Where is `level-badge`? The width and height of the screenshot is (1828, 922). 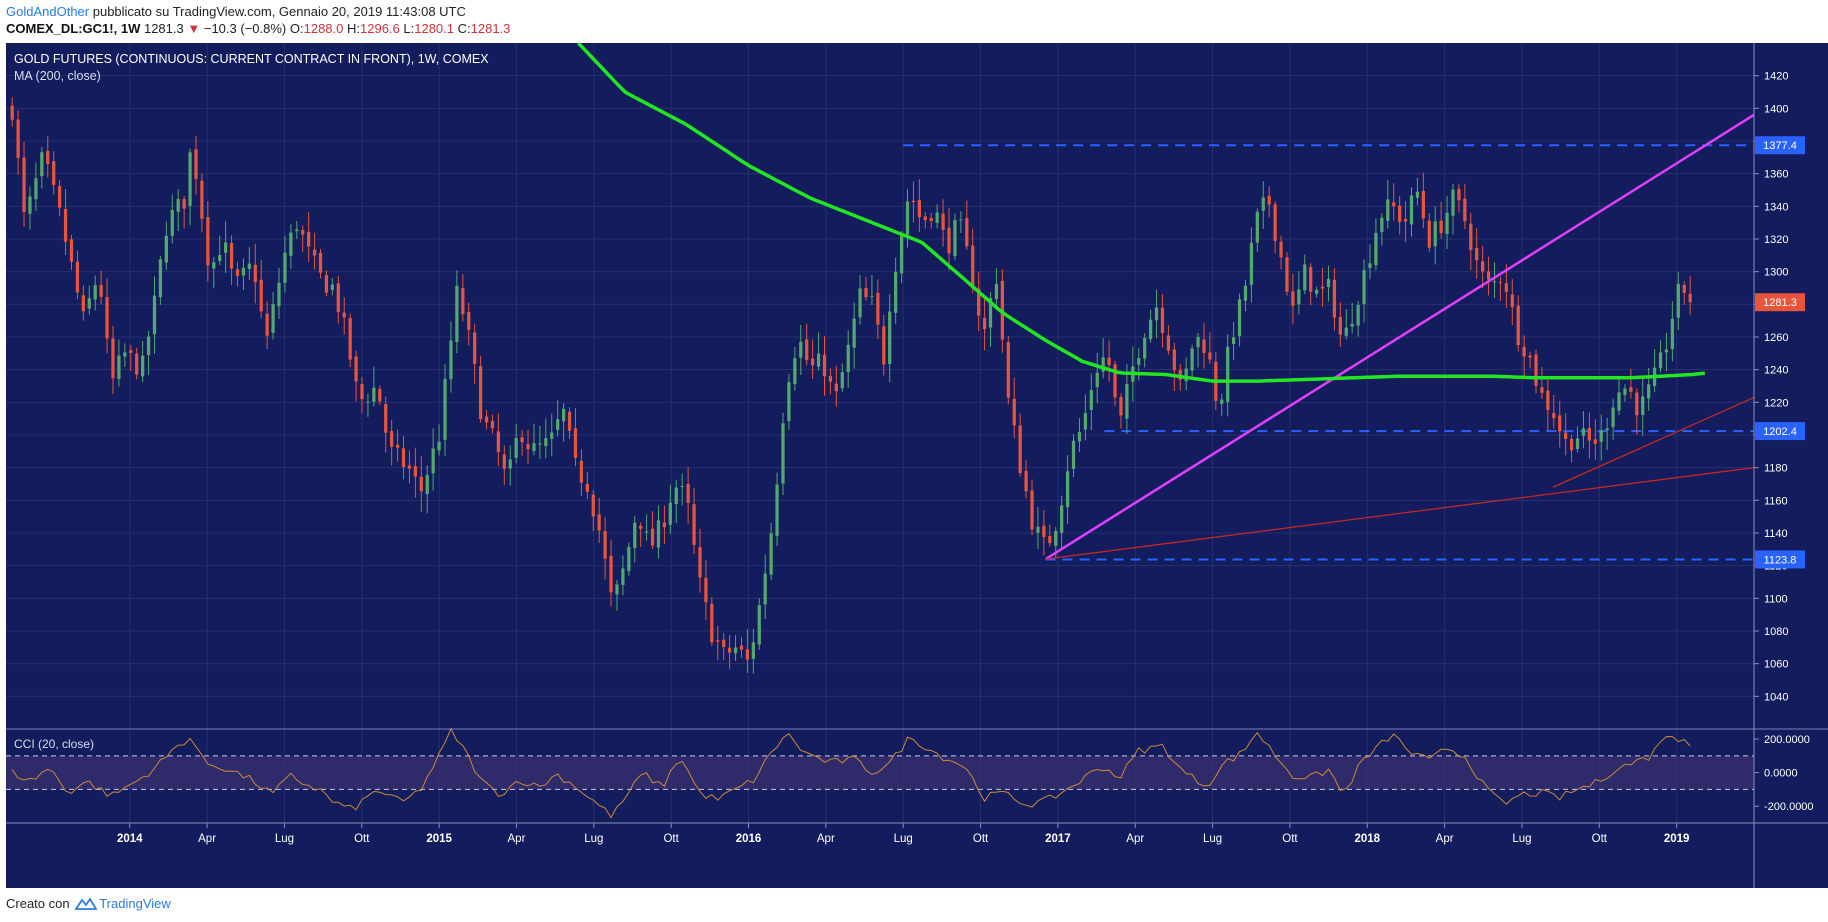
level-badge is located at coordinates (1780, 145).